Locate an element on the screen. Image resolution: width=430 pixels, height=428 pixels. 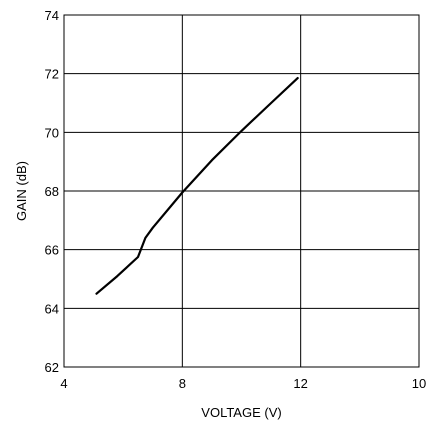
y-tick-label: 64 is located at coordinates (52, 308).